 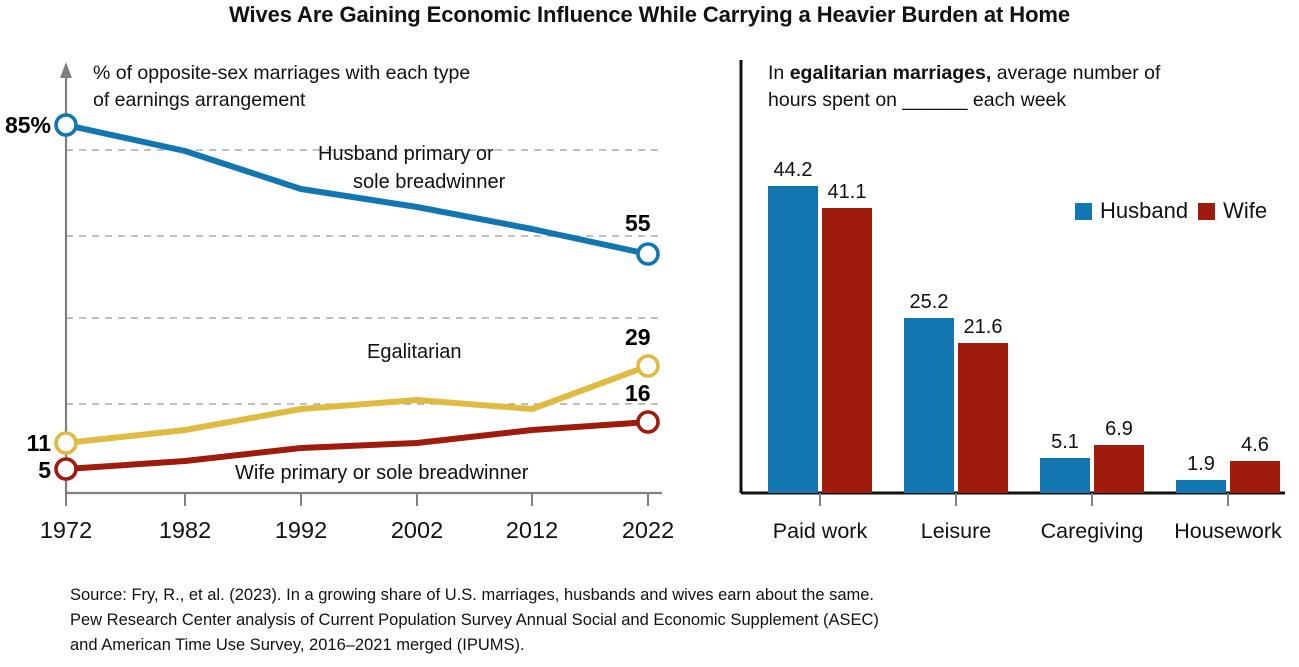 I want to click on legend-label-husband: Husband, so click(x=1144, y=210).